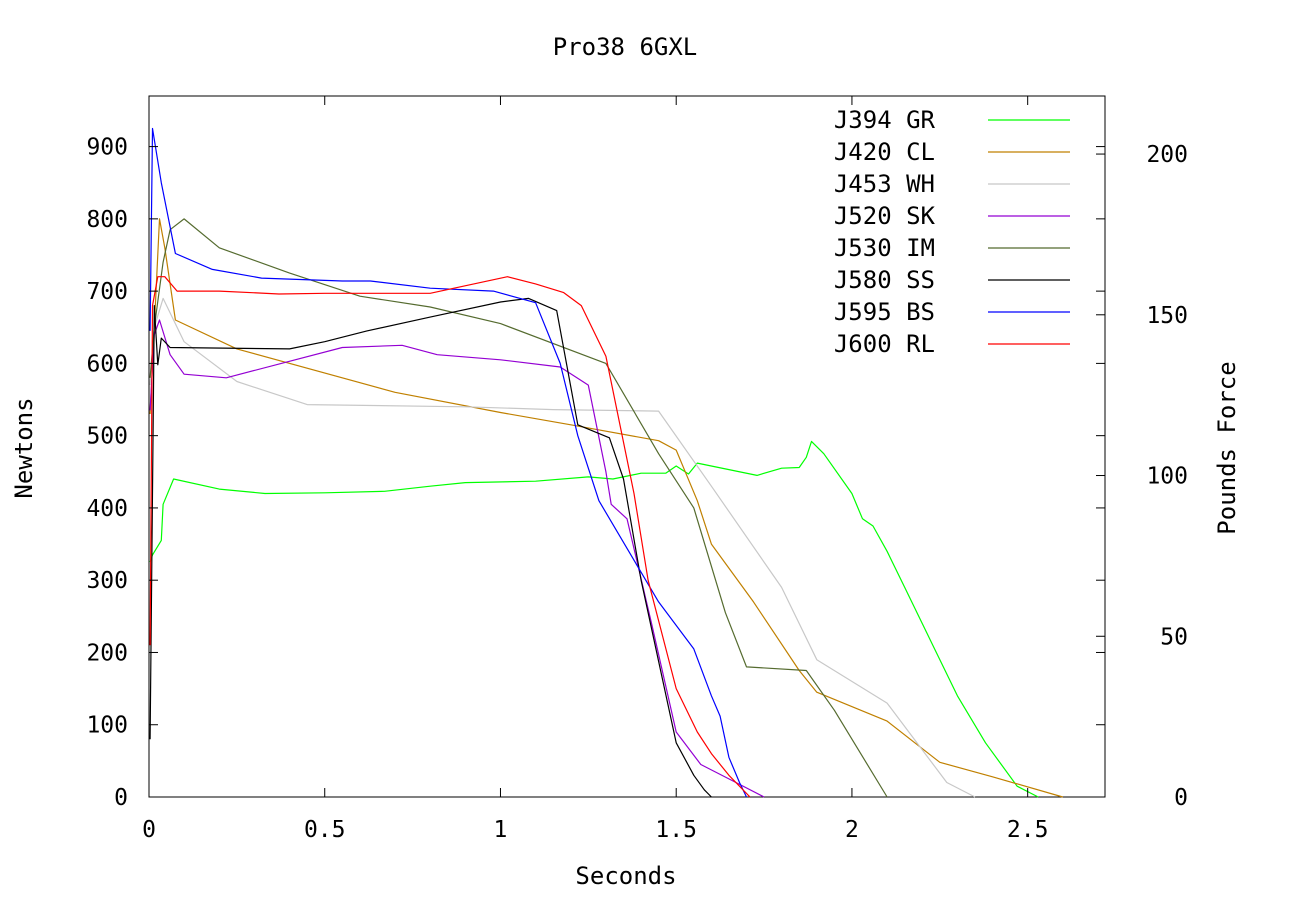  What do you see at coordinates (884, 248) in the screenshot?
I see `legend-label: J530 IM` at bounding box center [884, 248].